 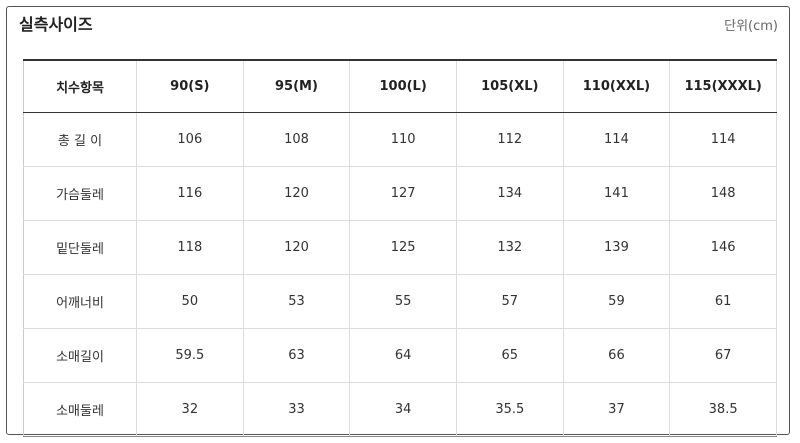 I want to click on table-row: 밑단둘레 118 120 125 132 139 146, so click(x=400, y=247).